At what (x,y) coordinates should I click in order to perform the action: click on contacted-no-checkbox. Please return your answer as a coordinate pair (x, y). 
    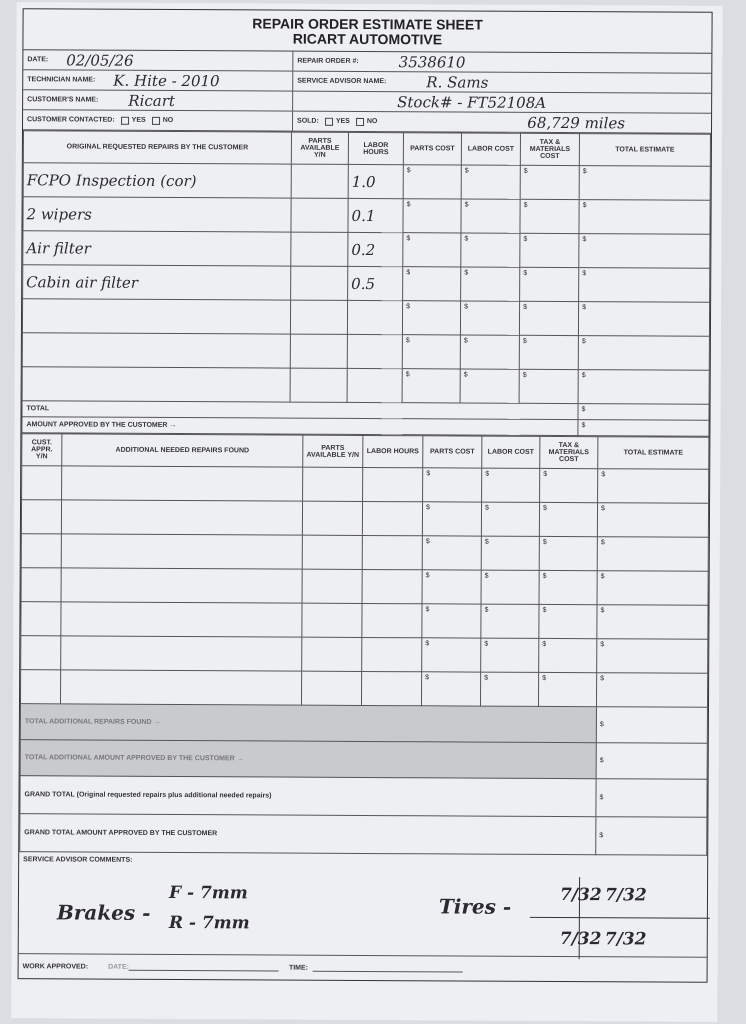
    Looking at the image, I should click on (155, 120).